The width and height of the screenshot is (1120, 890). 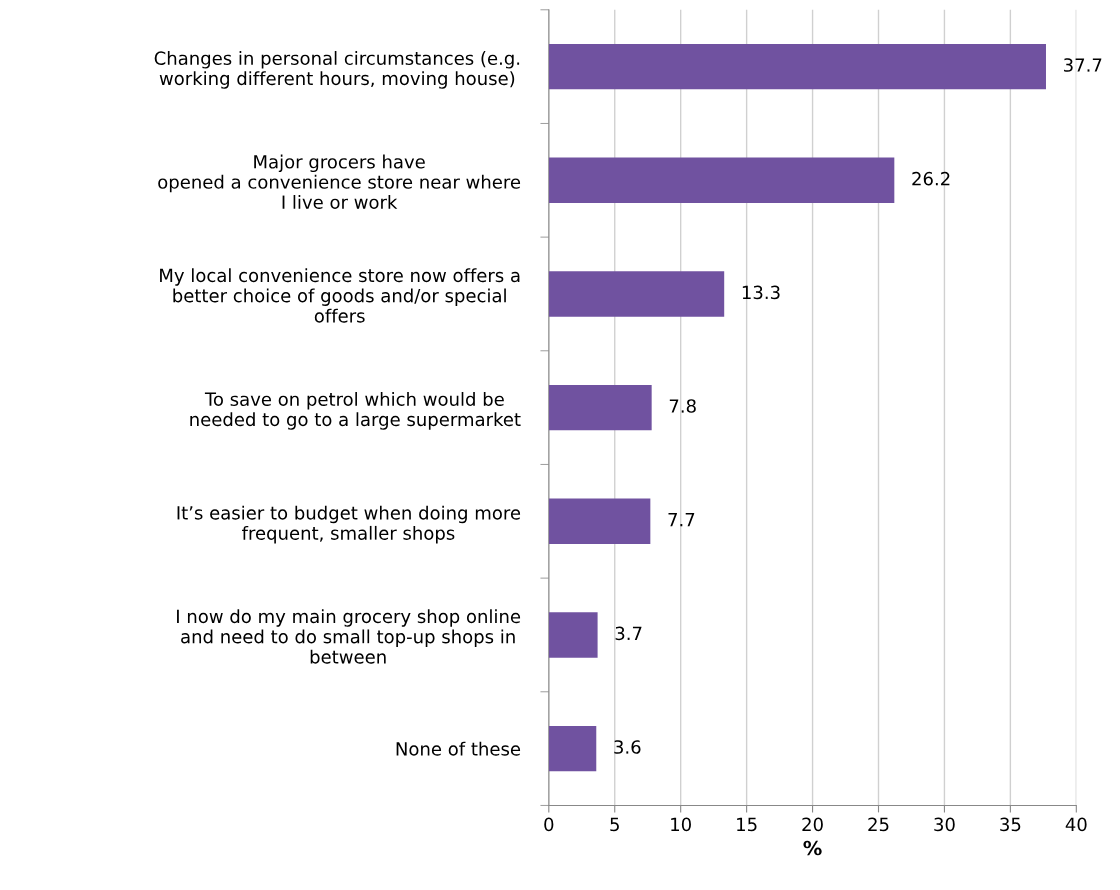 I want to click on y-tick-label: Major grocers have opened a convenience store near where I live or work, so click(x=339, y=181).